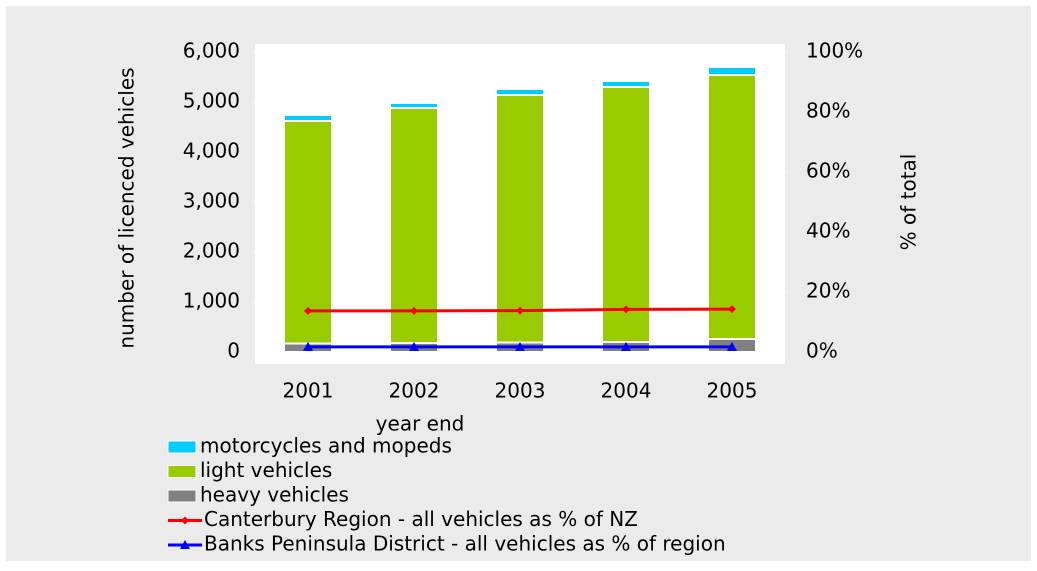 This screenshot has width=1037, height=571. What do you see at coordinates (308, 391) in the screenshot?
I see `x-tick-label: 2001` at bounding box center [308, 391].